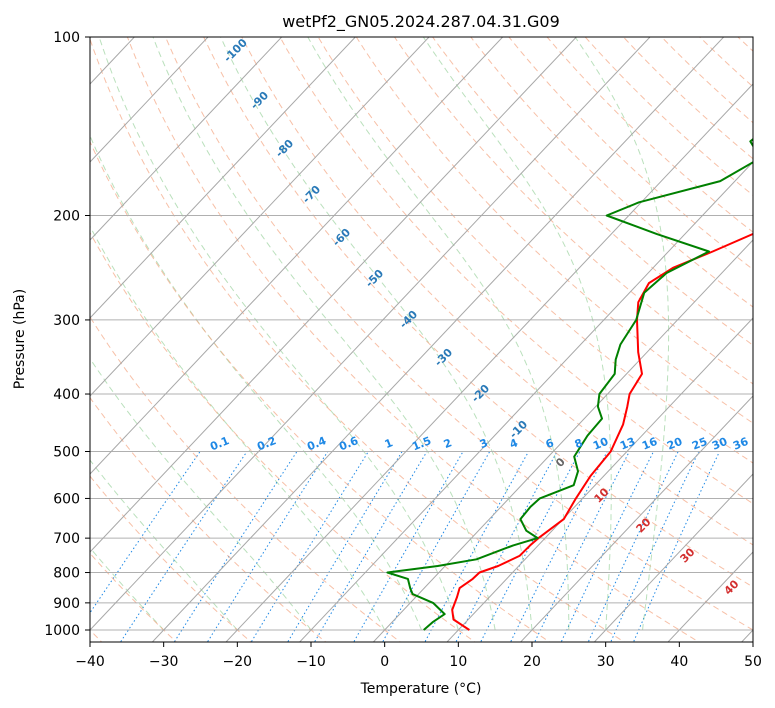  I want to click on mixing-ratio-label: 36, so click(740, 444).